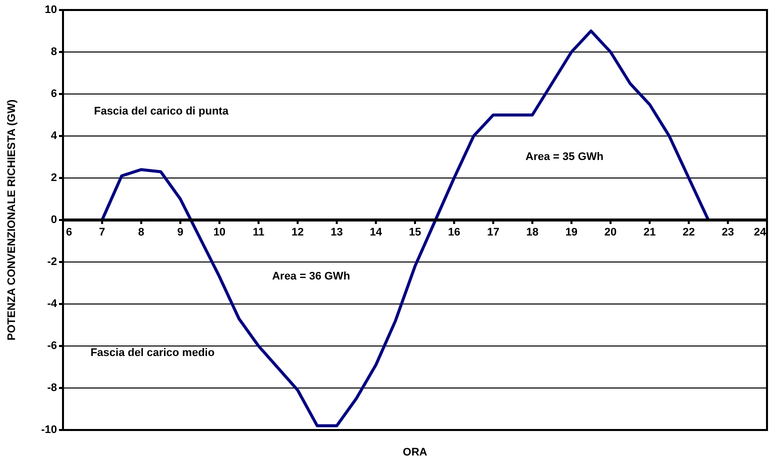  Describe the element at coordinates (53, 94) in the screenshot. I see `y-tick-label: 6` at that location.